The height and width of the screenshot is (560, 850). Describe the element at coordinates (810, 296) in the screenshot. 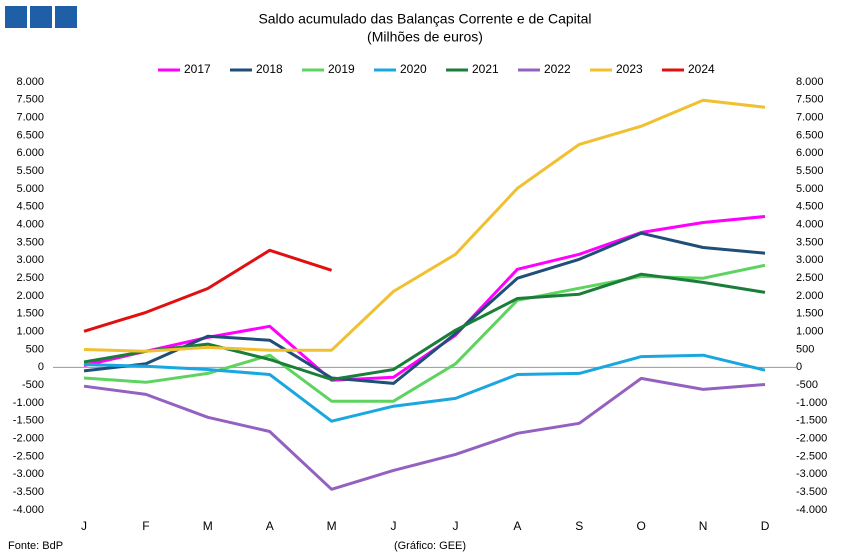

I see `y2-tick-label: 2.000` at that location.